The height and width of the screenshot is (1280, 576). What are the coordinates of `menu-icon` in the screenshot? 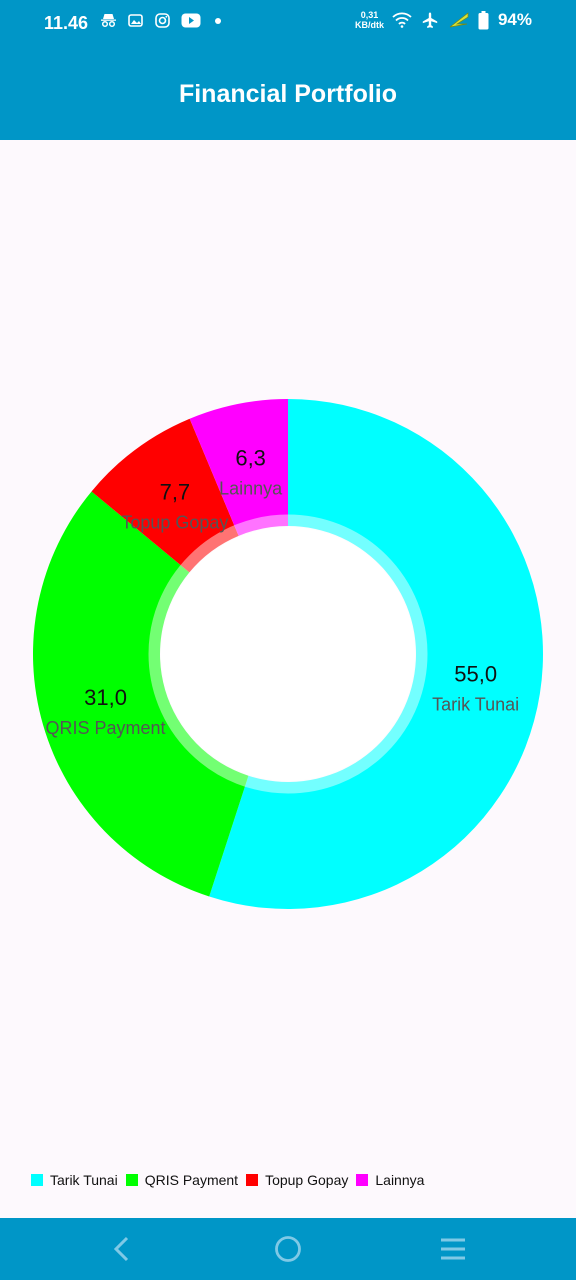 It's located at (453, 1249).